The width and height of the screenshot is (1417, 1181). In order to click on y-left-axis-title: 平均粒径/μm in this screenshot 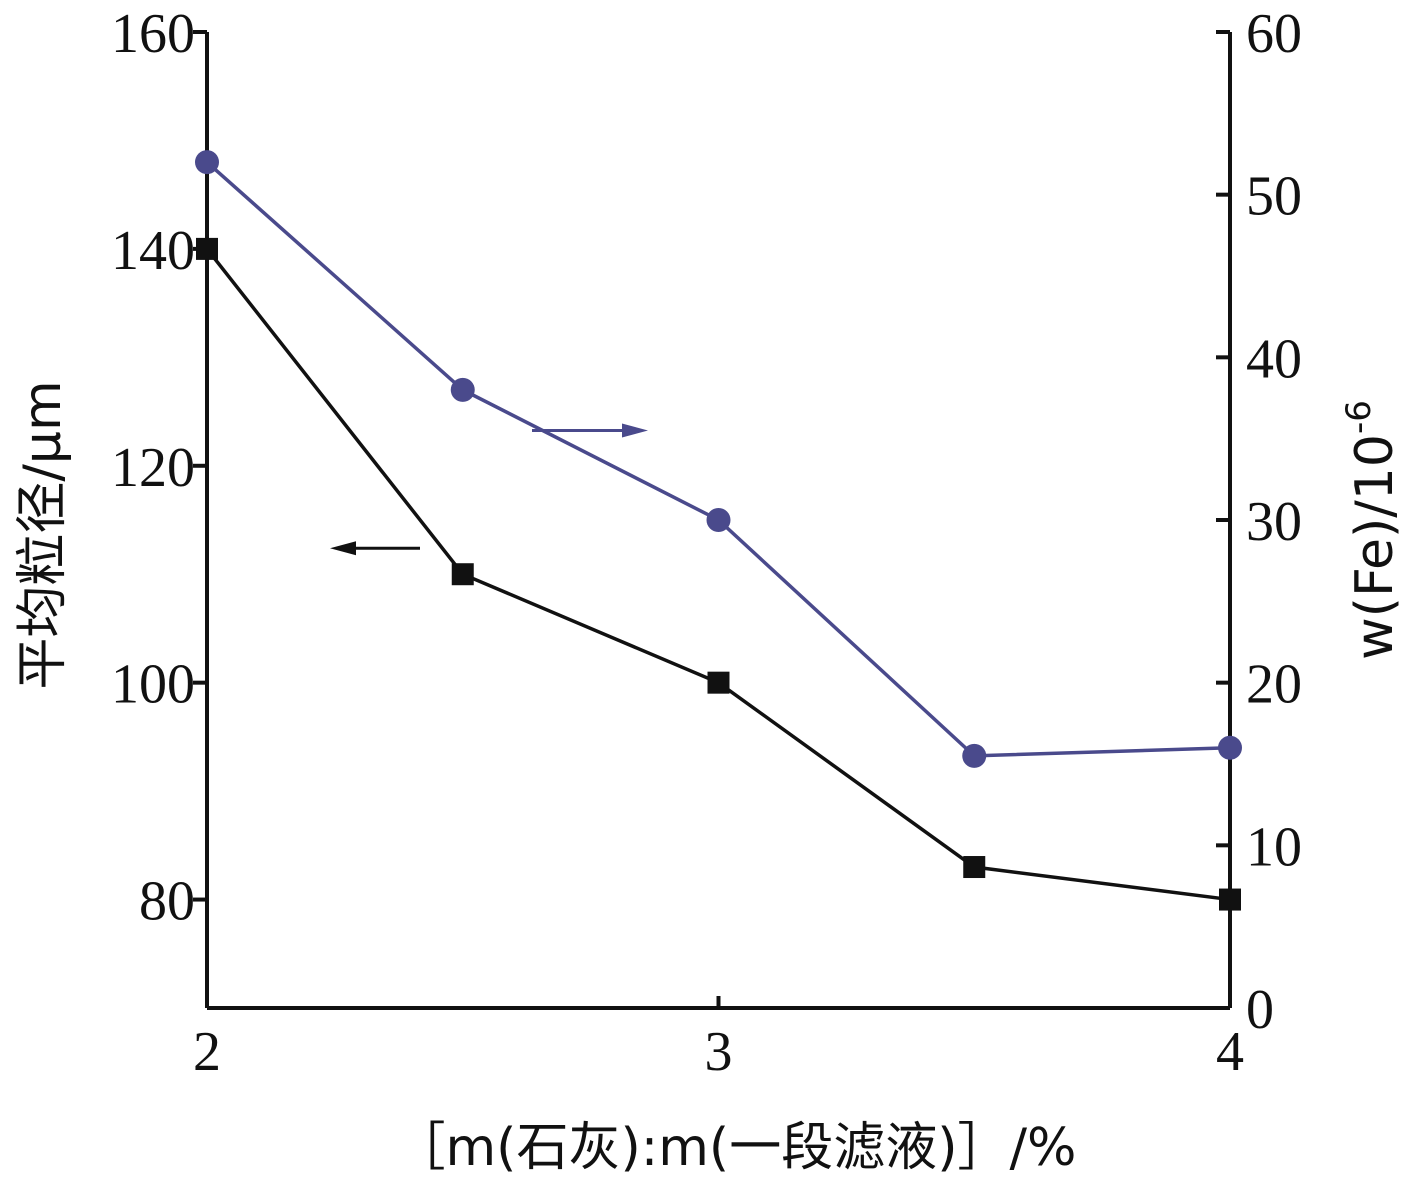, I will do `click(43, 534)`.